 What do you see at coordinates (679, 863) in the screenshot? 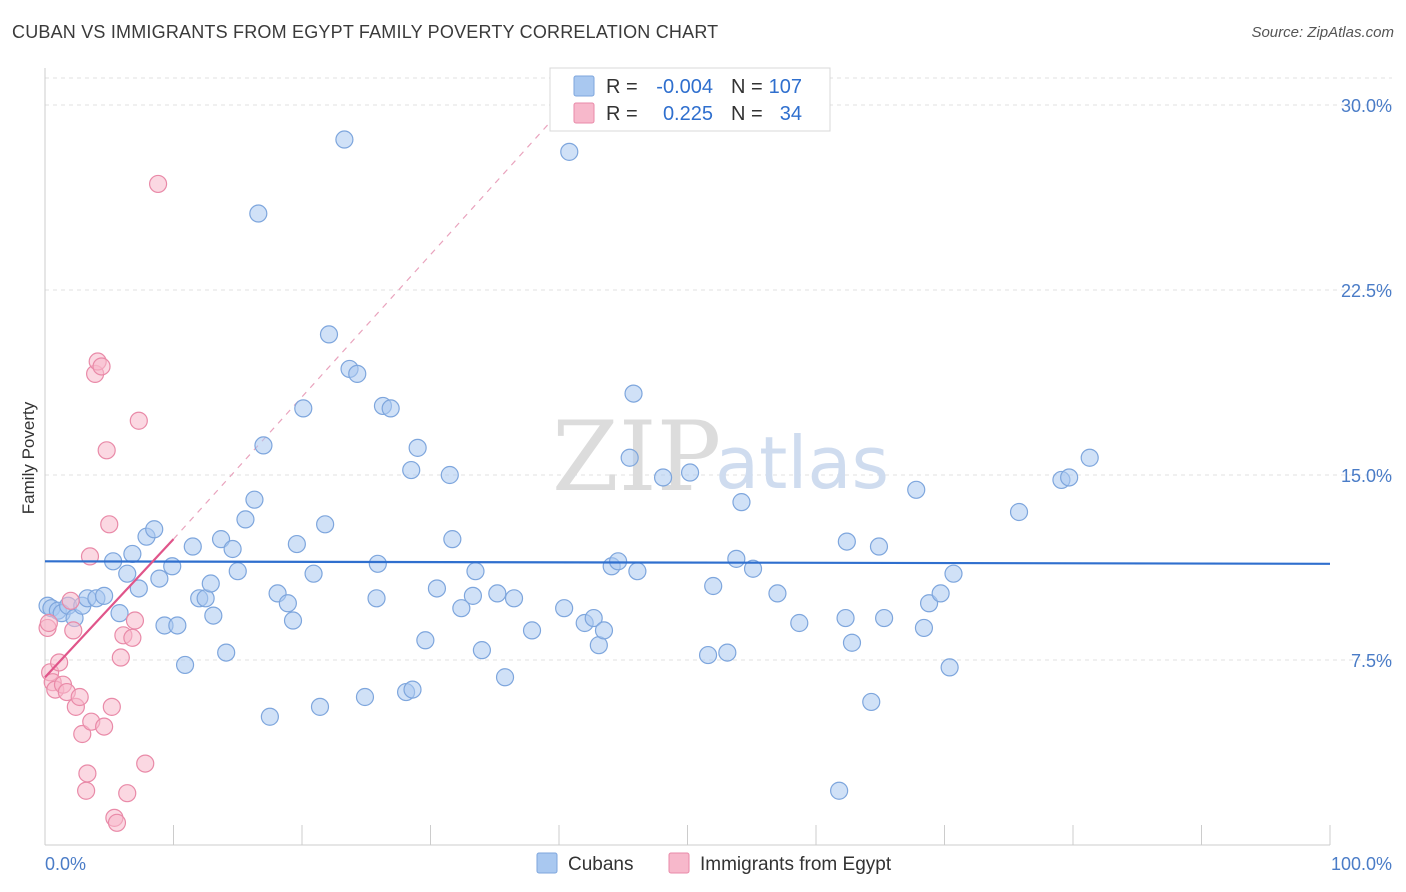
I see `bottom-legend-swatch-egypt` at bounding box center [679, 863].